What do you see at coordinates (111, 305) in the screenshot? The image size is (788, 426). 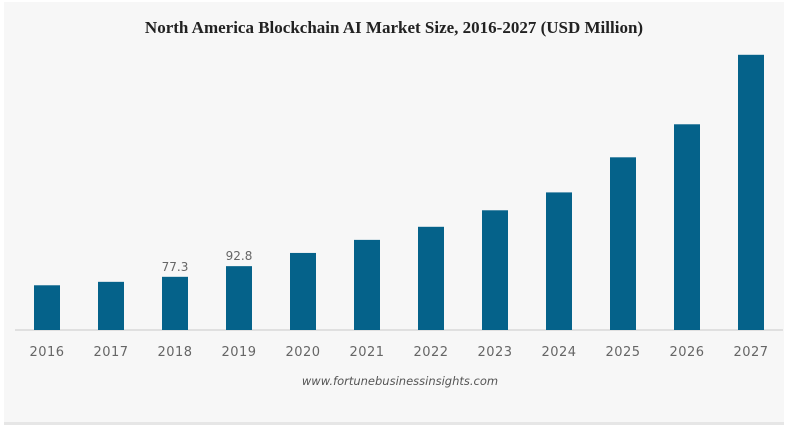 I see `bar-2017` at bounding box center [111, 305].